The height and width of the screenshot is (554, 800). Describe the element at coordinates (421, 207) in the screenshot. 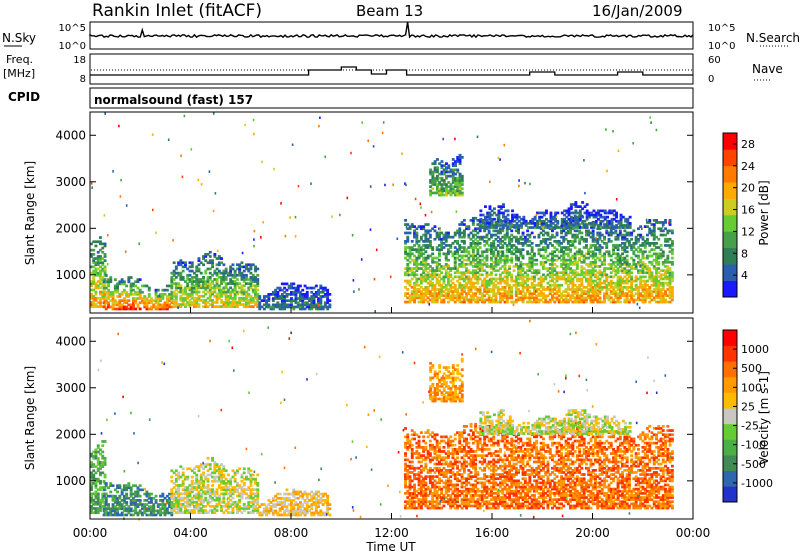

I see `heatmap-speck` at that location.